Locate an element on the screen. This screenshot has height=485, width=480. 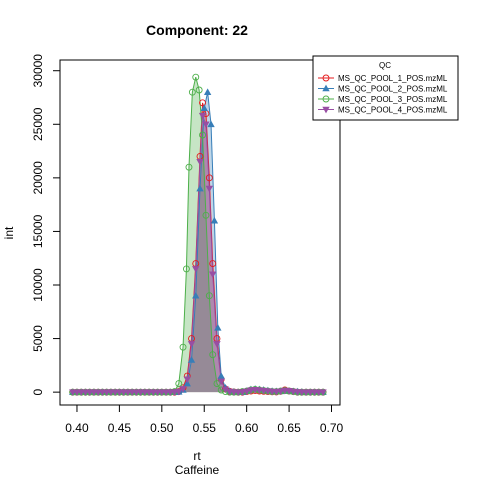
chart-title: Component: 22 is located at coordinates (197, 30).